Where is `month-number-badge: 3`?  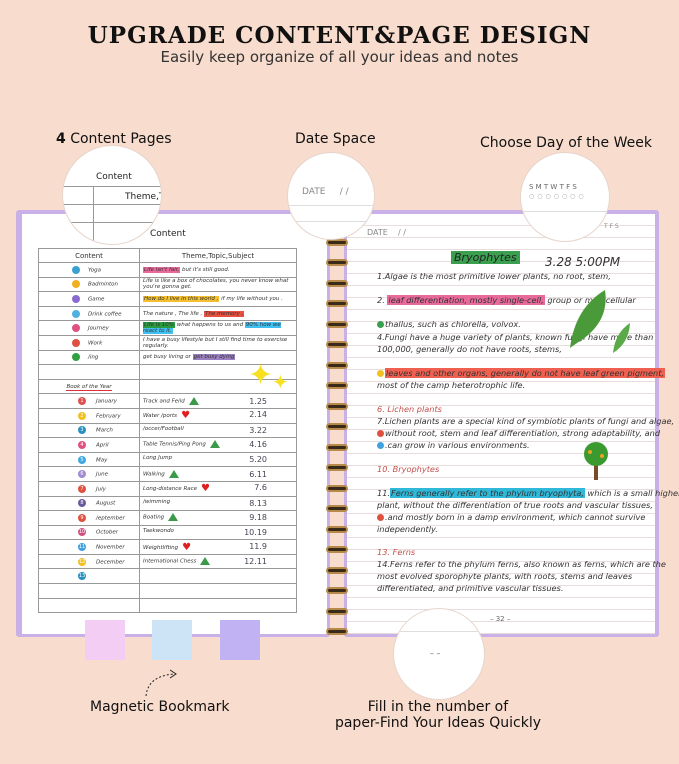
month-number-badge: 3 is located at coordinates (82, 430).